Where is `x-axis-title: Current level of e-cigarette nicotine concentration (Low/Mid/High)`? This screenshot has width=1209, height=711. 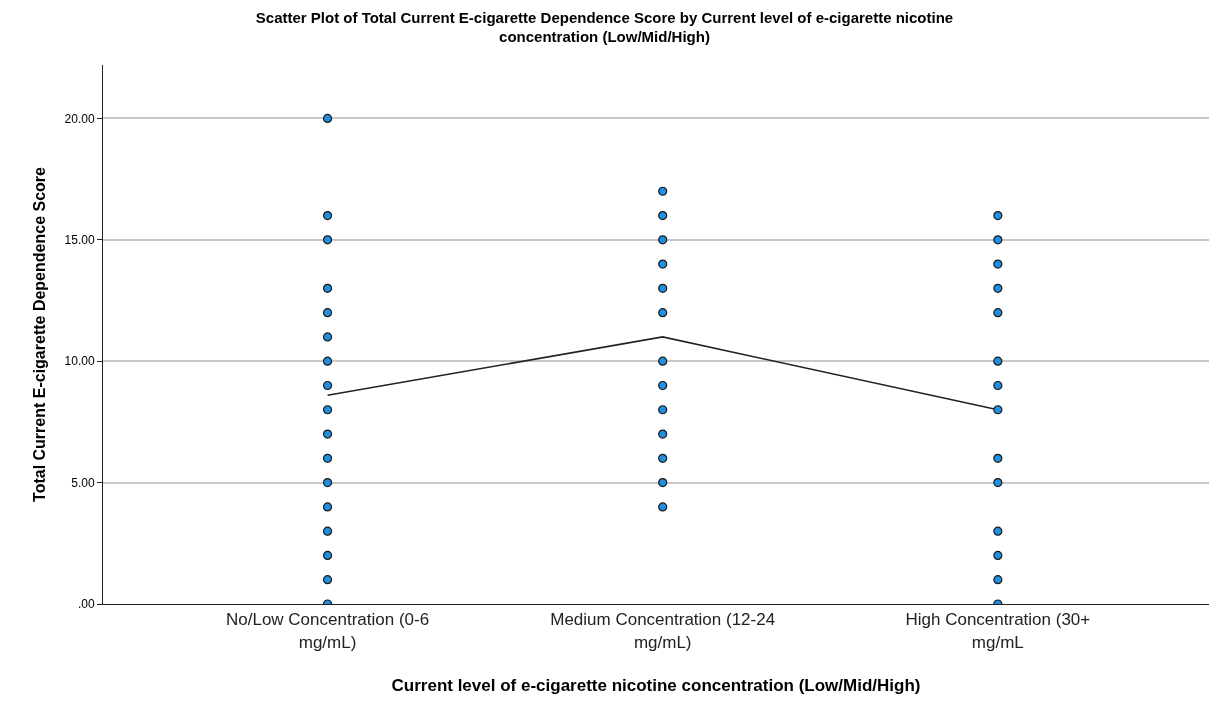 x-axis-title: Current level of e-cigarette nicotine concentration (Low/Mid/High) is located at coordinates (656, 685).